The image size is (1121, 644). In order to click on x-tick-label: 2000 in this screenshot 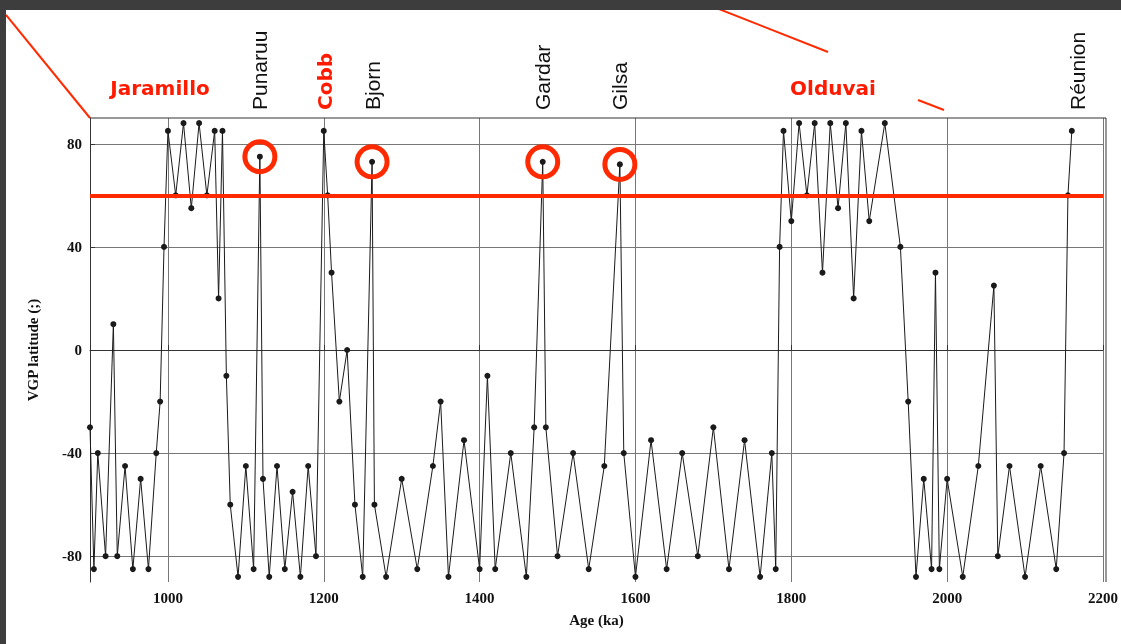, I will do `click(947, 597)`.